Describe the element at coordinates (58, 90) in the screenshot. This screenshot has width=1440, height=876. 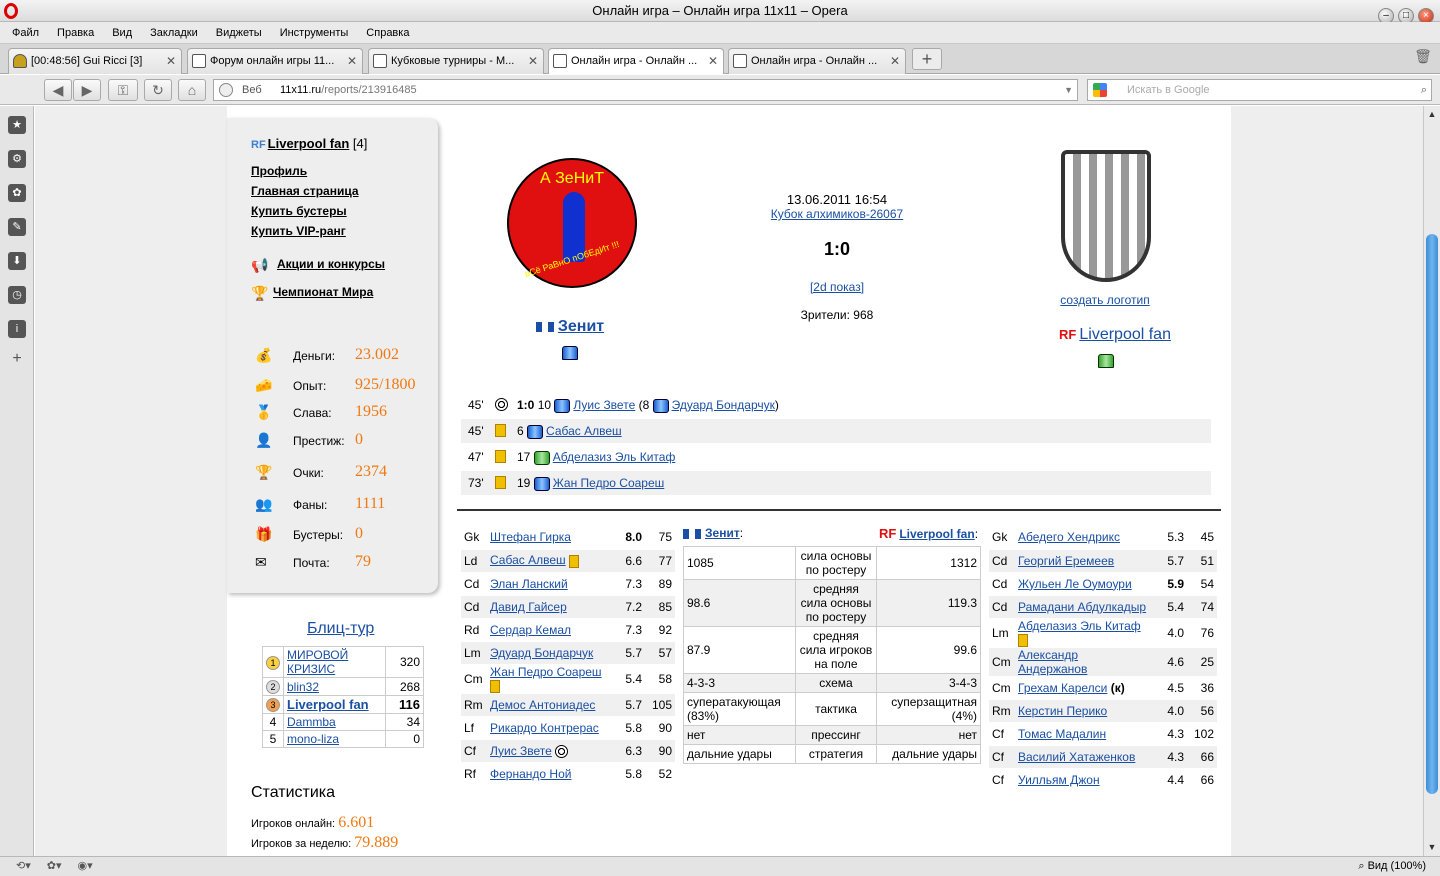
I see `back-button: ◀` at that location.